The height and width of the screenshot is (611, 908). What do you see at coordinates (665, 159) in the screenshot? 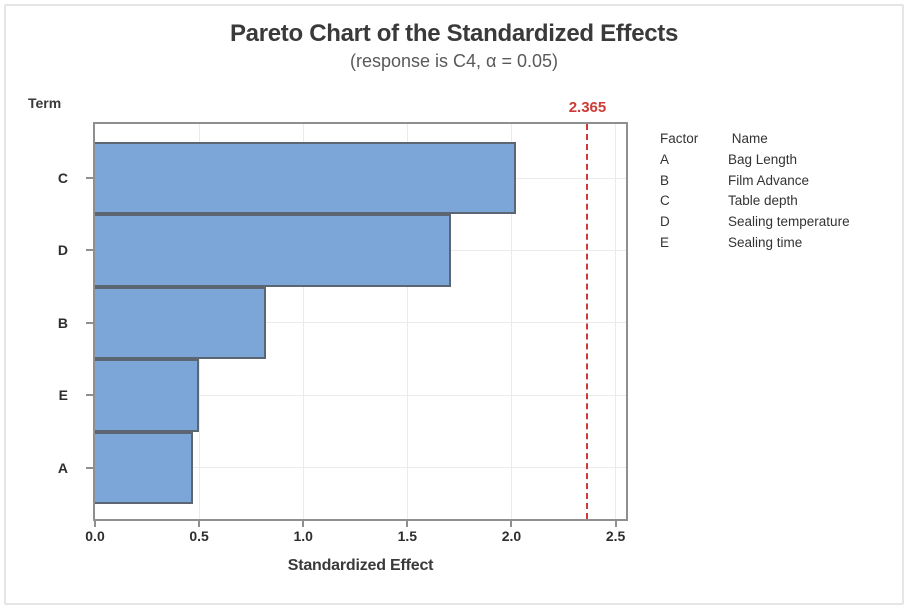
I see `legend-factor: A` at bounding box center [665, 159].